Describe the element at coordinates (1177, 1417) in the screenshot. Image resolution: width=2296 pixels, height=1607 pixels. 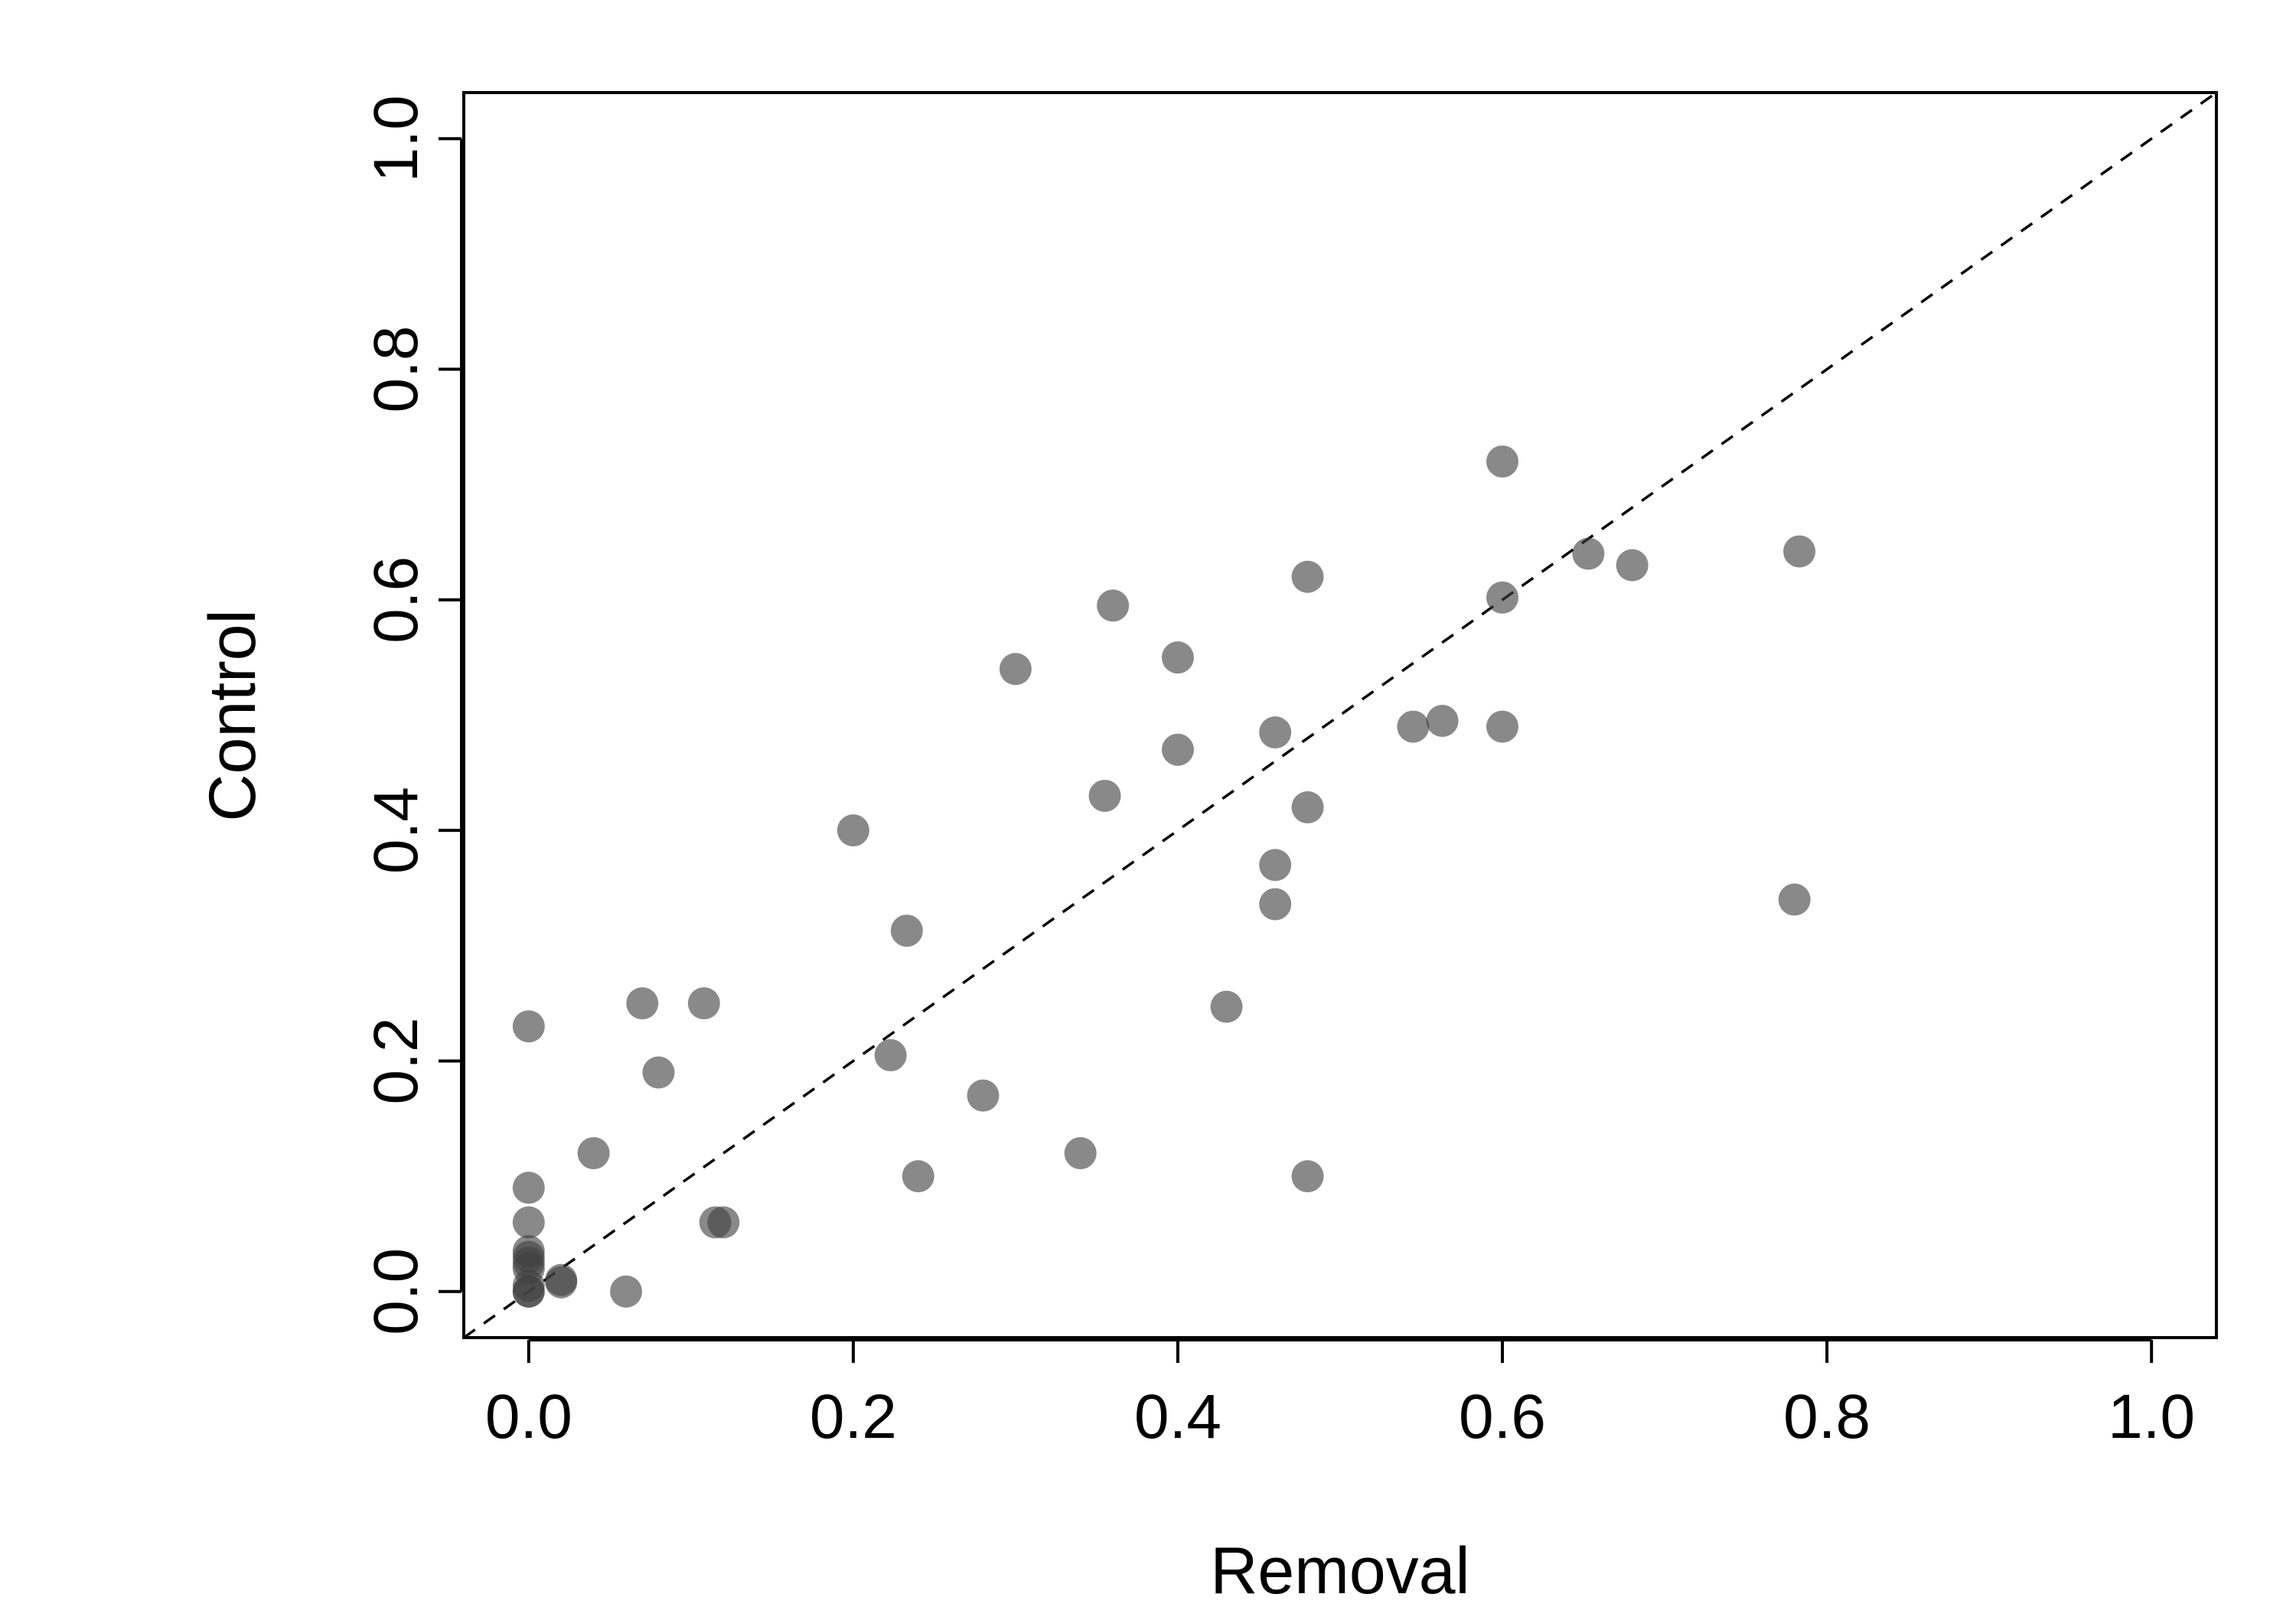
I see `x-tick-label: 0.4` at that location.